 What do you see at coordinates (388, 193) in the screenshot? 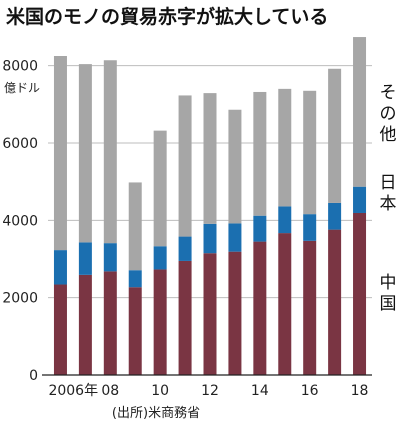
I see `legend-label-series-1: 日本` at bounding box center [388, 193].